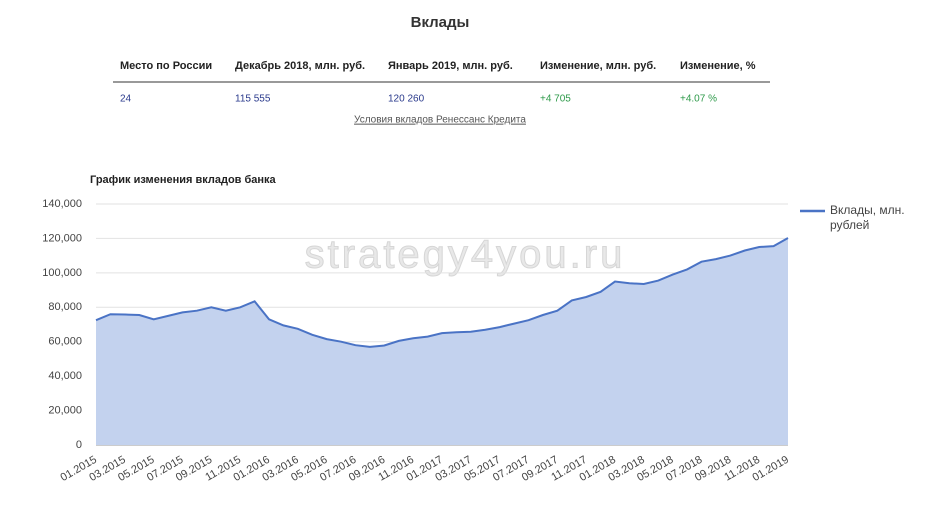 This screenshot has height=508, width=940. I want to click on y-tick-label: 40,000, so click(65, 376).